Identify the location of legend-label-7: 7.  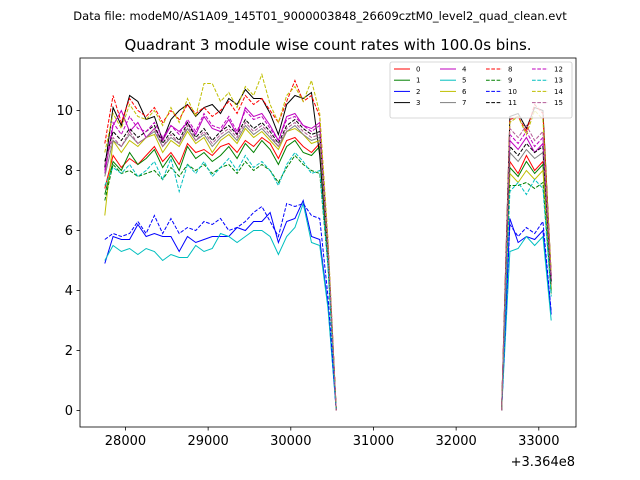
(464, 103).